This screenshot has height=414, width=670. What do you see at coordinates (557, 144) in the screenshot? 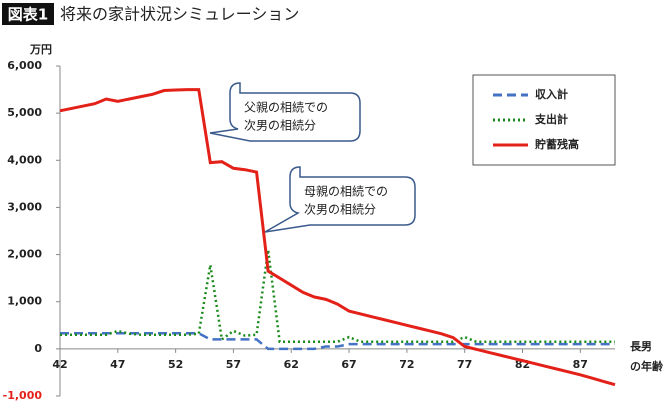
I see `legend-label: 貯蓄残高` at bounding box center [557, 144].